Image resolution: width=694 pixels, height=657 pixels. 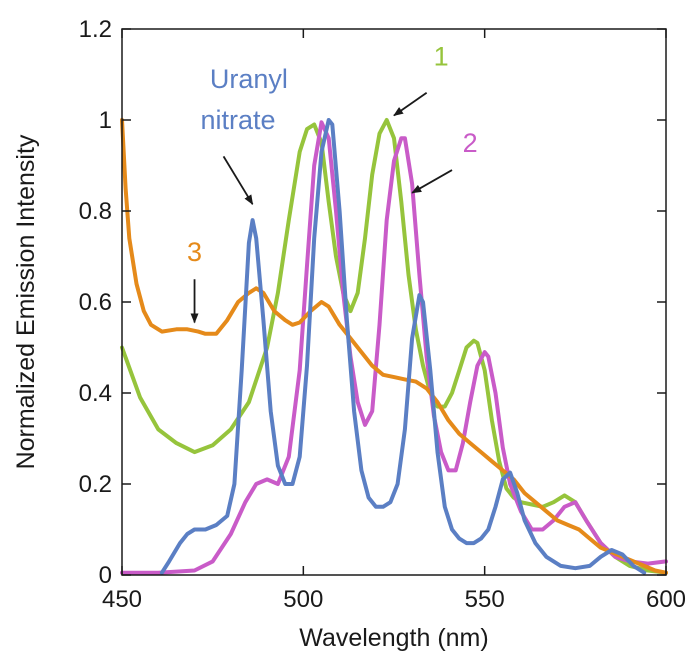 What do you see at coordinates (122, 599) in the screenshot?
I see `x-tick-label: 450` at bounding box center [122, 599].